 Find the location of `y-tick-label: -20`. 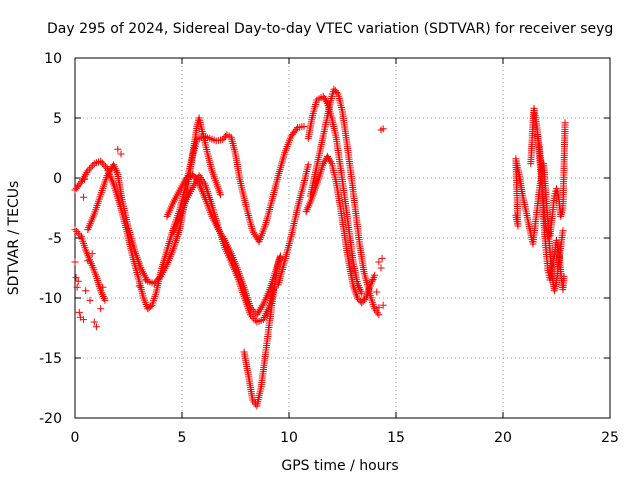

y-tick-label: -20 is located at coordinates (50, 419).